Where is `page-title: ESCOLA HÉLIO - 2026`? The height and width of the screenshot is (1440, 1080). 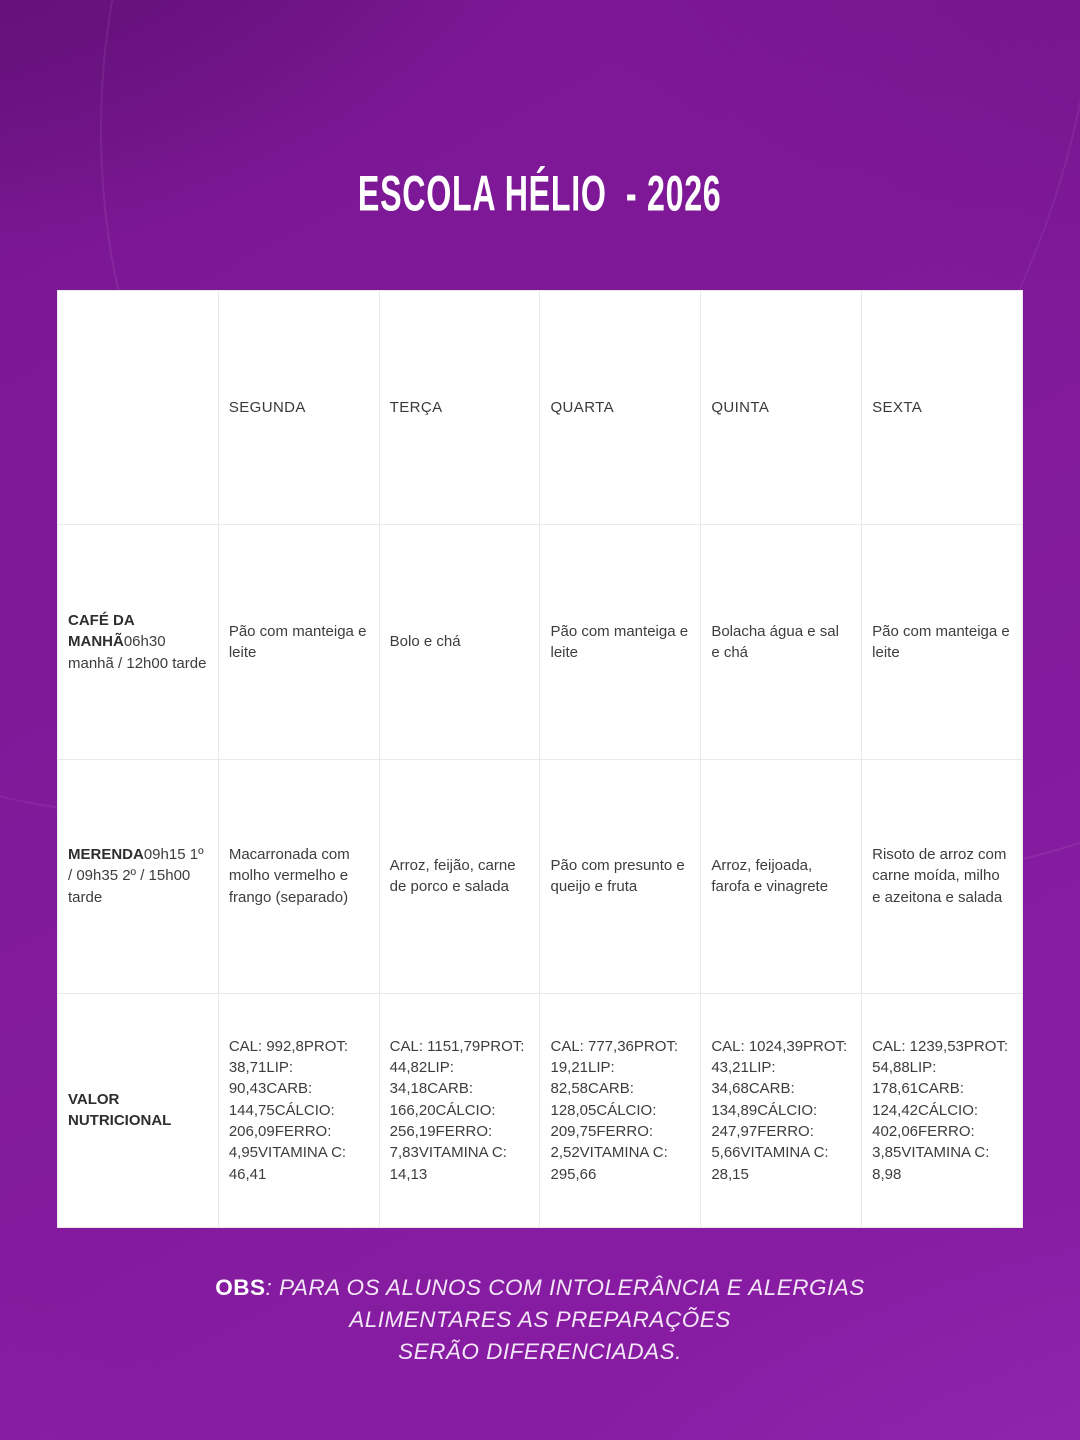 page-title: ESCOLA HÉLIO - 2026 is located at coordinates (540, 193).